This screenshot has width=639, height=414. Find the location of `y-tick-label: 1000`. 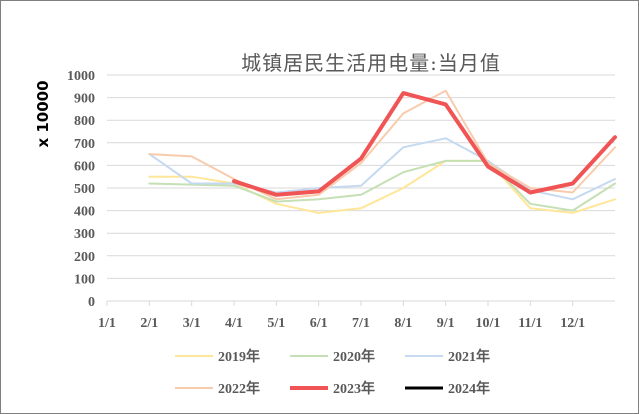

y-tick-label: 1000 is located at coordinates (81, 76).